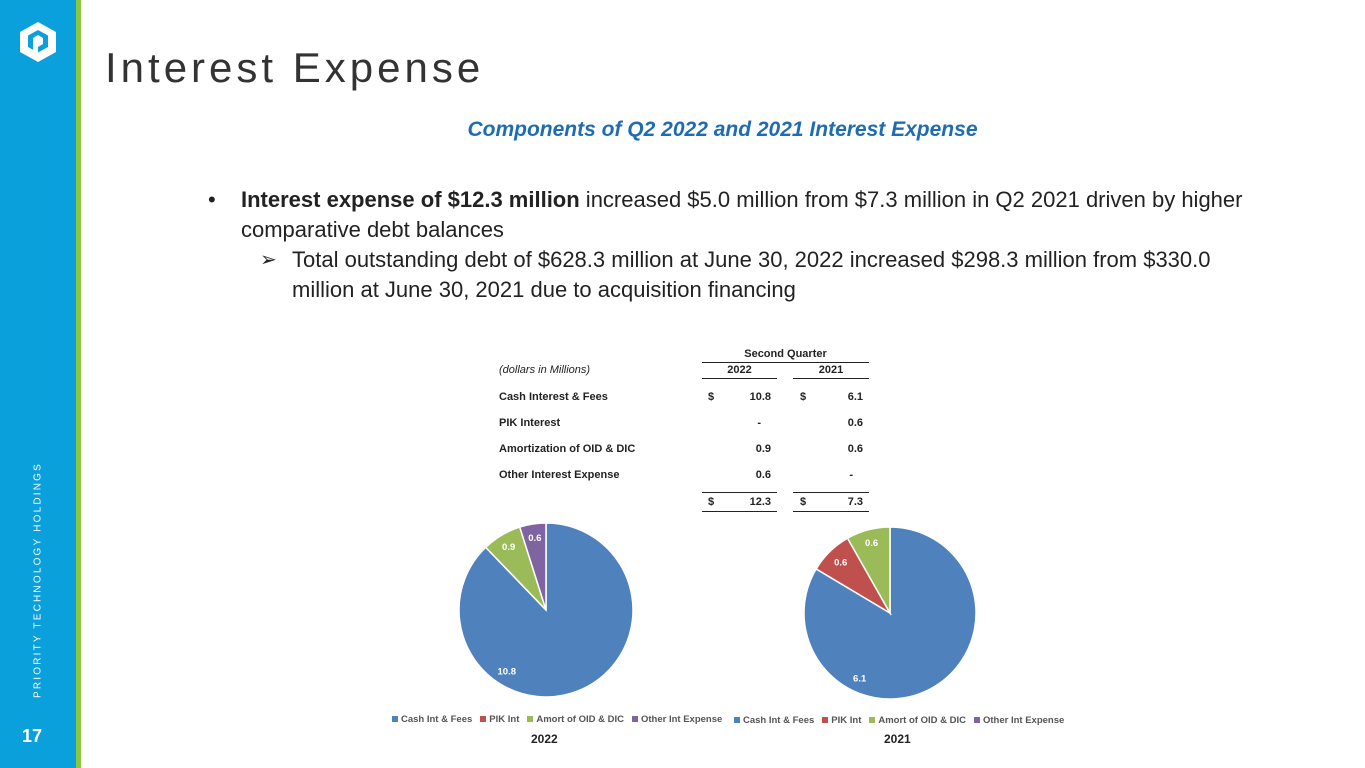  Describe the element at coordinates (38, 42) in the screenshot. I see `company-logo-icon` at that location.